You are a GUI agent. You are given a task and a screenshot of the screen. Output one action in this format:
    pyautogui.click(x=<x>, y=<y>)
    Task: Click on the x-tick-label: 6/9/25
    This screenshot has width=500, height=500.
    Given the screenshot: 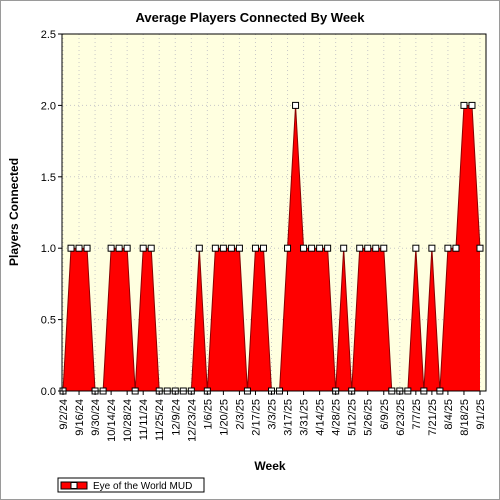 What is the action you would take?
    pyautogui.click(x=385, y=414)
    